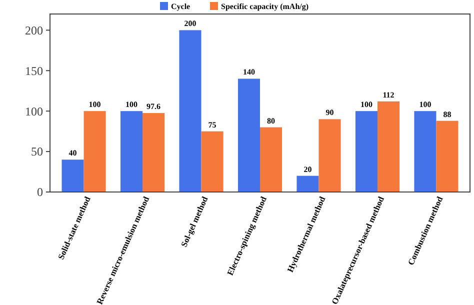 The height and width of the screenshot is (305, 474). Describe the element at coordinates (37, 151) in the screenshot. I see `y-tick-label: 50` at that location.